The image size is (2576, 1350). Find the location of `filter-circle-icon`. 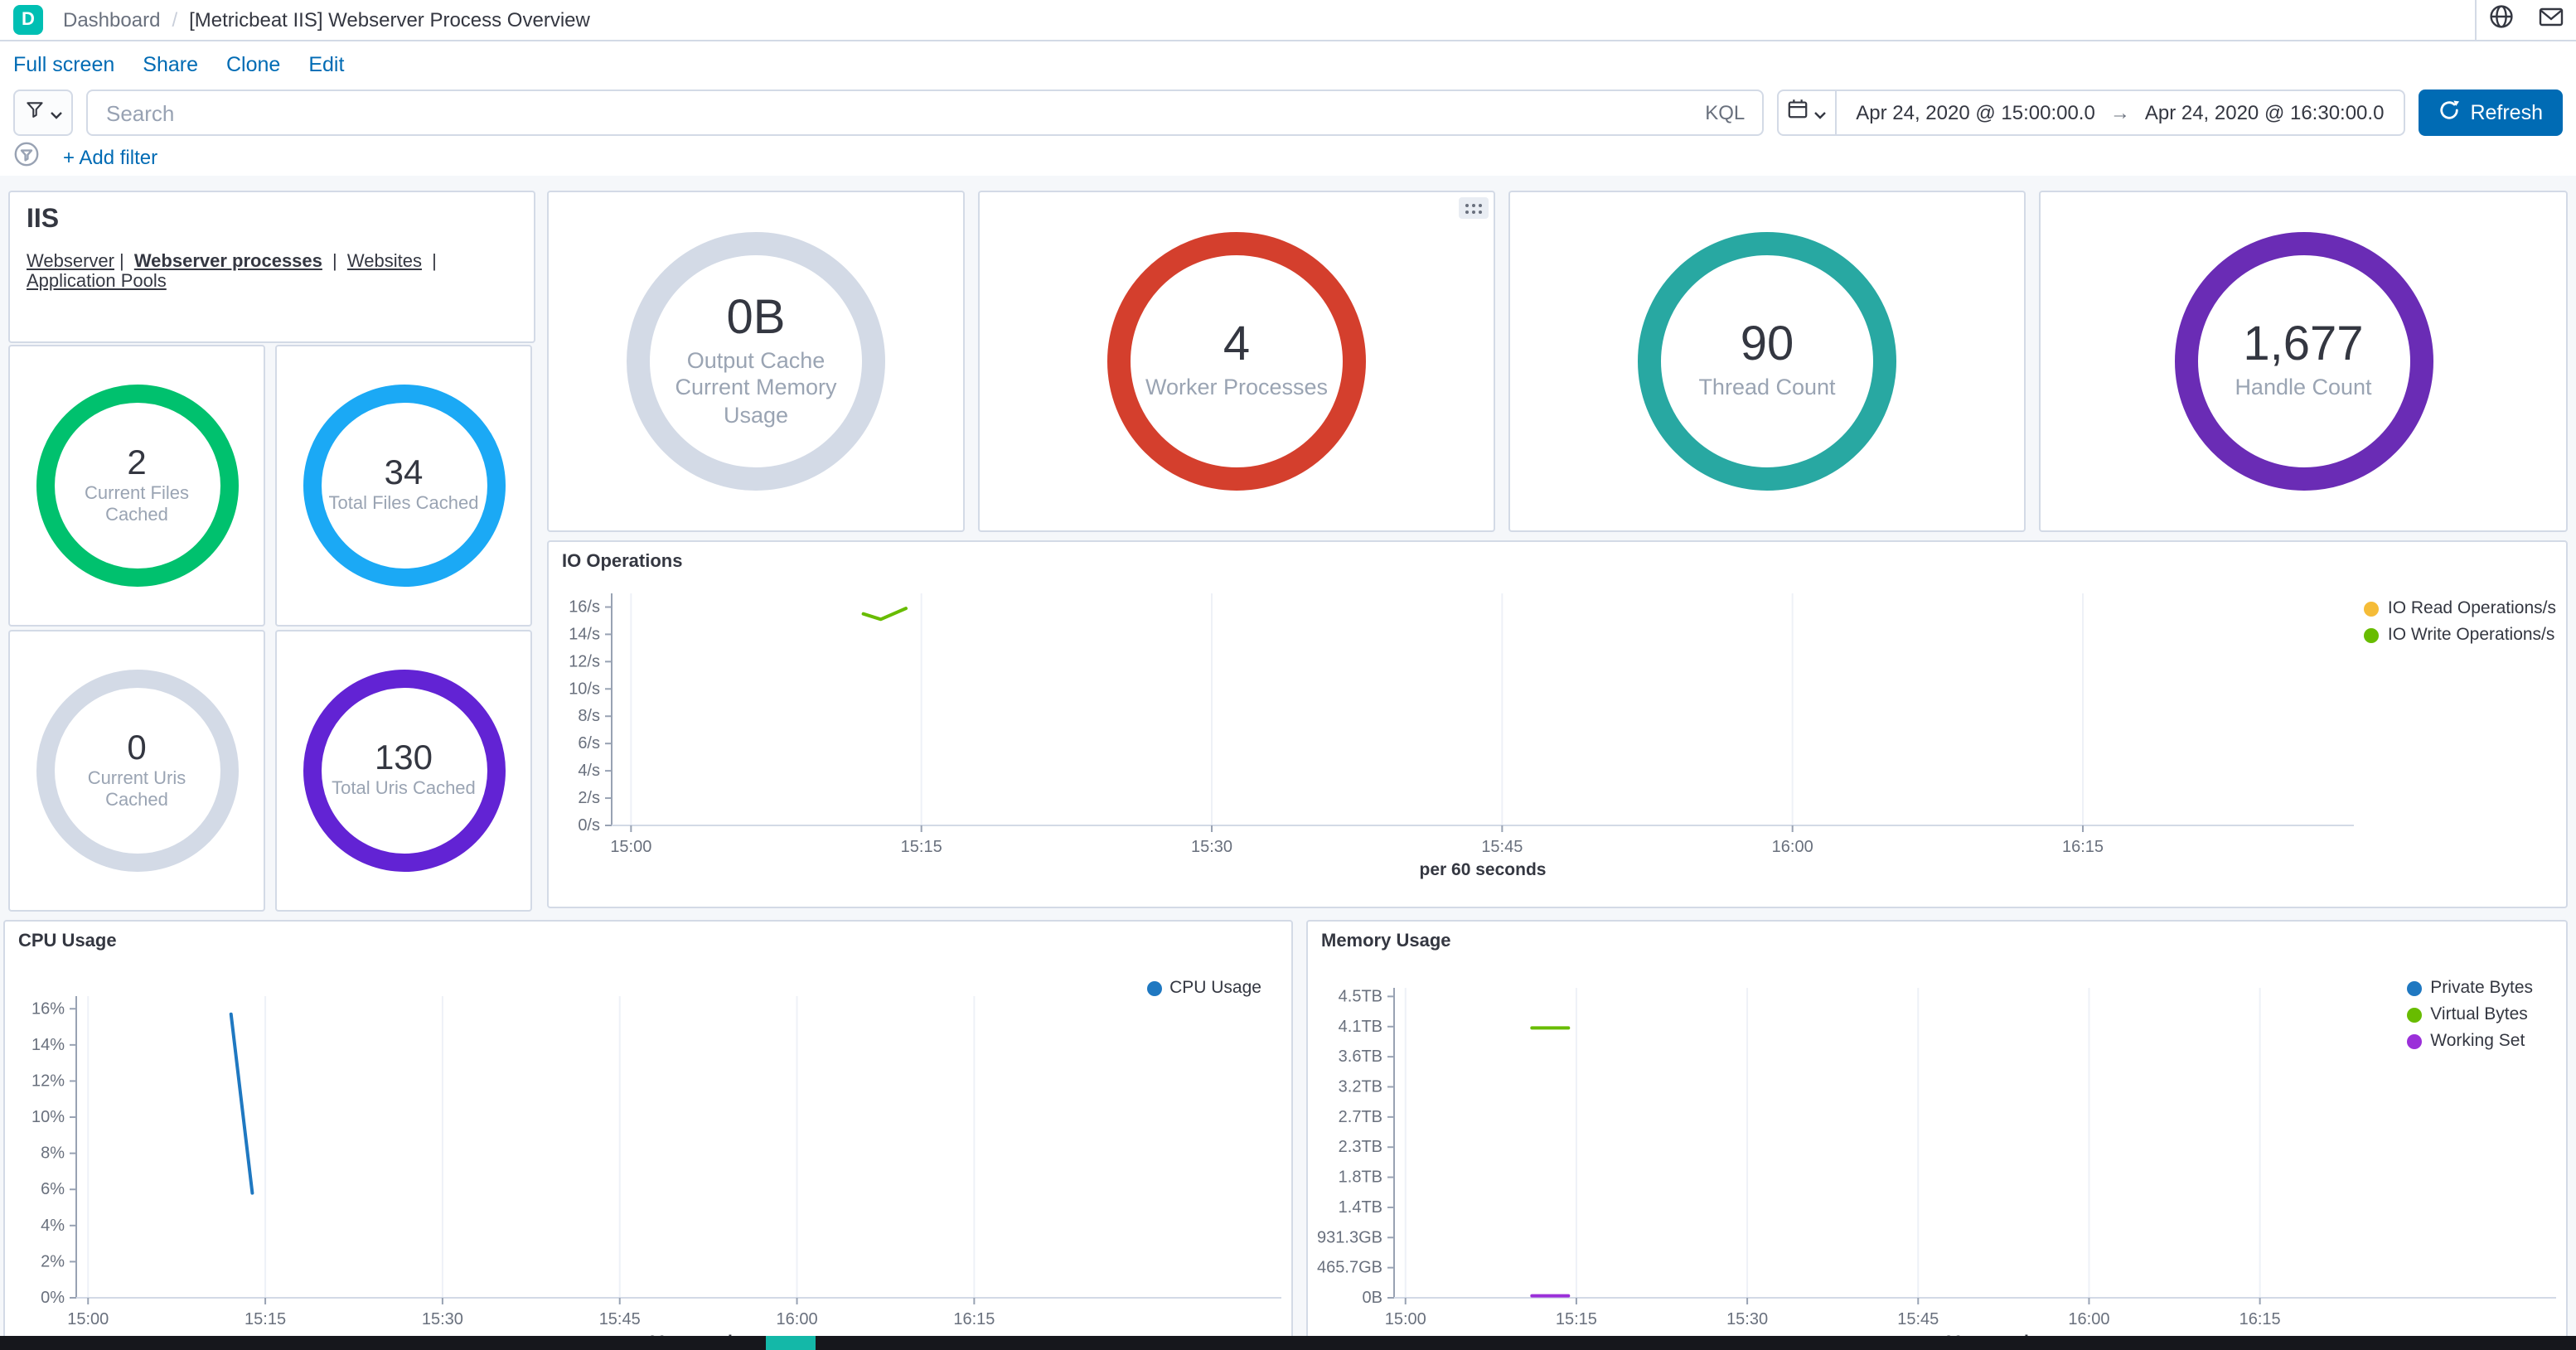

filter-circle-icon is located at coordinates (26, 157).